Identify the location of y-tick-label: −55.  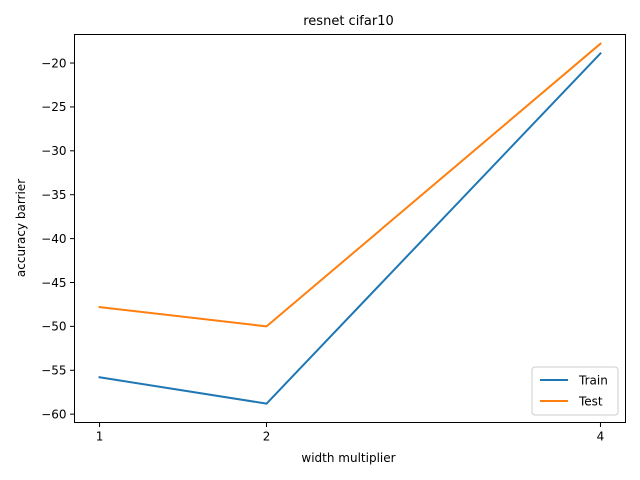
(53, 371).